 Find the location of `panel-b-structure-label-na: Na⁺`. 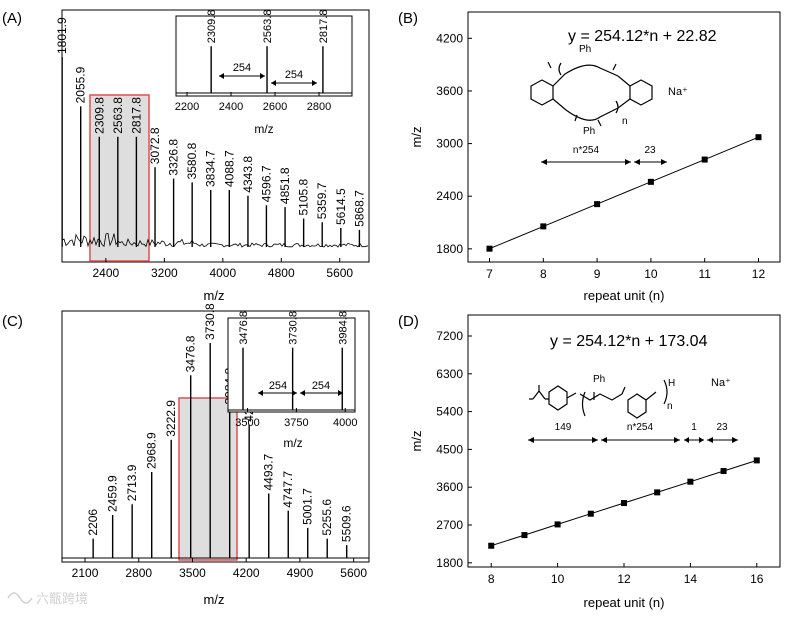

panel-b-structure-label-na: Na⁺ is located at coordinates (678, 92).